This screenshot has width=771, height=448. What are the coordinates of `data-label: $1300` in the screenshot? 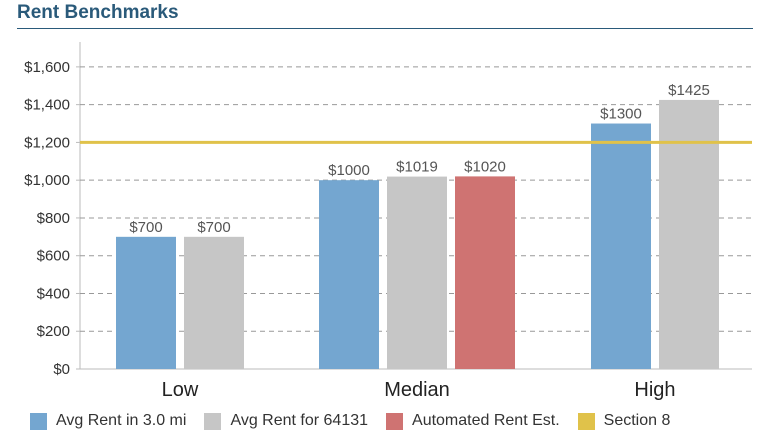 It's located at (621, 114).